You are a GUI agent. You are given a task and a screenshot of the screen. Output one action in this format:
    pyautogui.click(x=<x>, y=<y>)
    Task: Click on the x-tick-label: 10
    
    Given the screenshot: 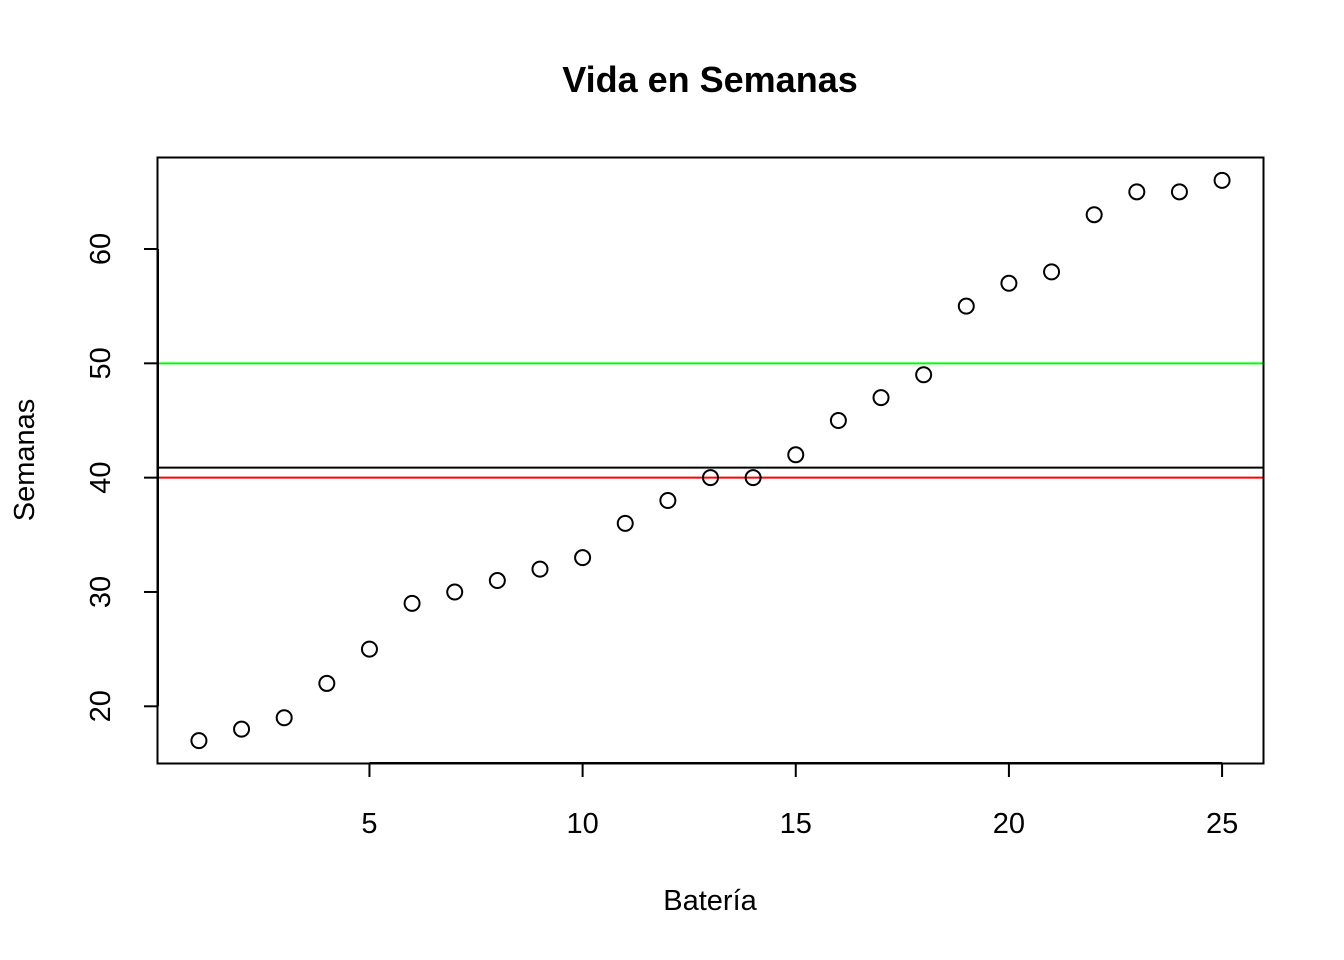 What is the action you would take?
    pyautogui.click(x=582, y=824)
    